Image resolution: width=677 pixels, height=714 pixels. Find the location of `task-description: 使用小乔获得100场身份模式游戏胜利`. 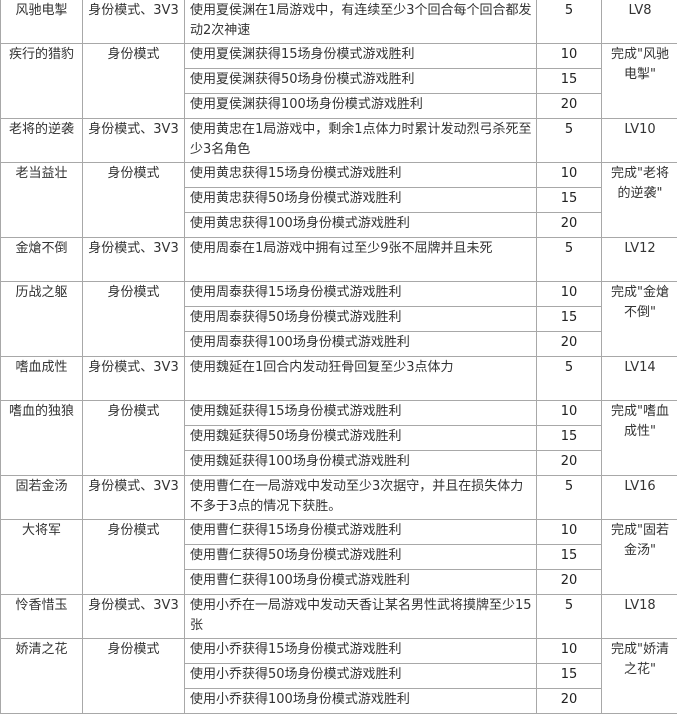

task-description: 使用小乔获得100场身份模式游戏胜利 is located at coordinates (361, 701).